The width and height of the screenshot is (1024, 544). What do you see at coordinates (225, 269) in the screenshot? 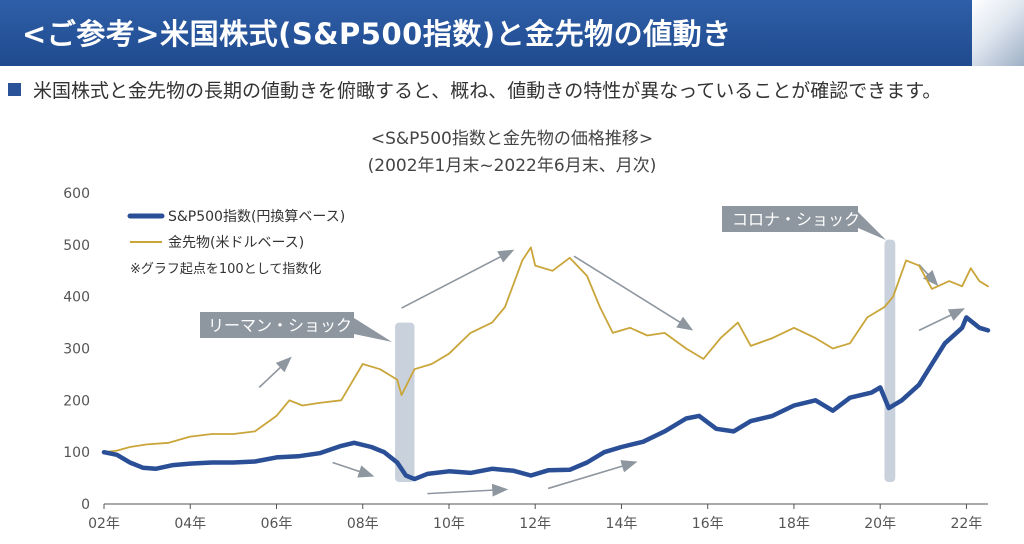
I see `legend-note: ※グラフ起点を100として指数化` at bounding box center [225, 269].